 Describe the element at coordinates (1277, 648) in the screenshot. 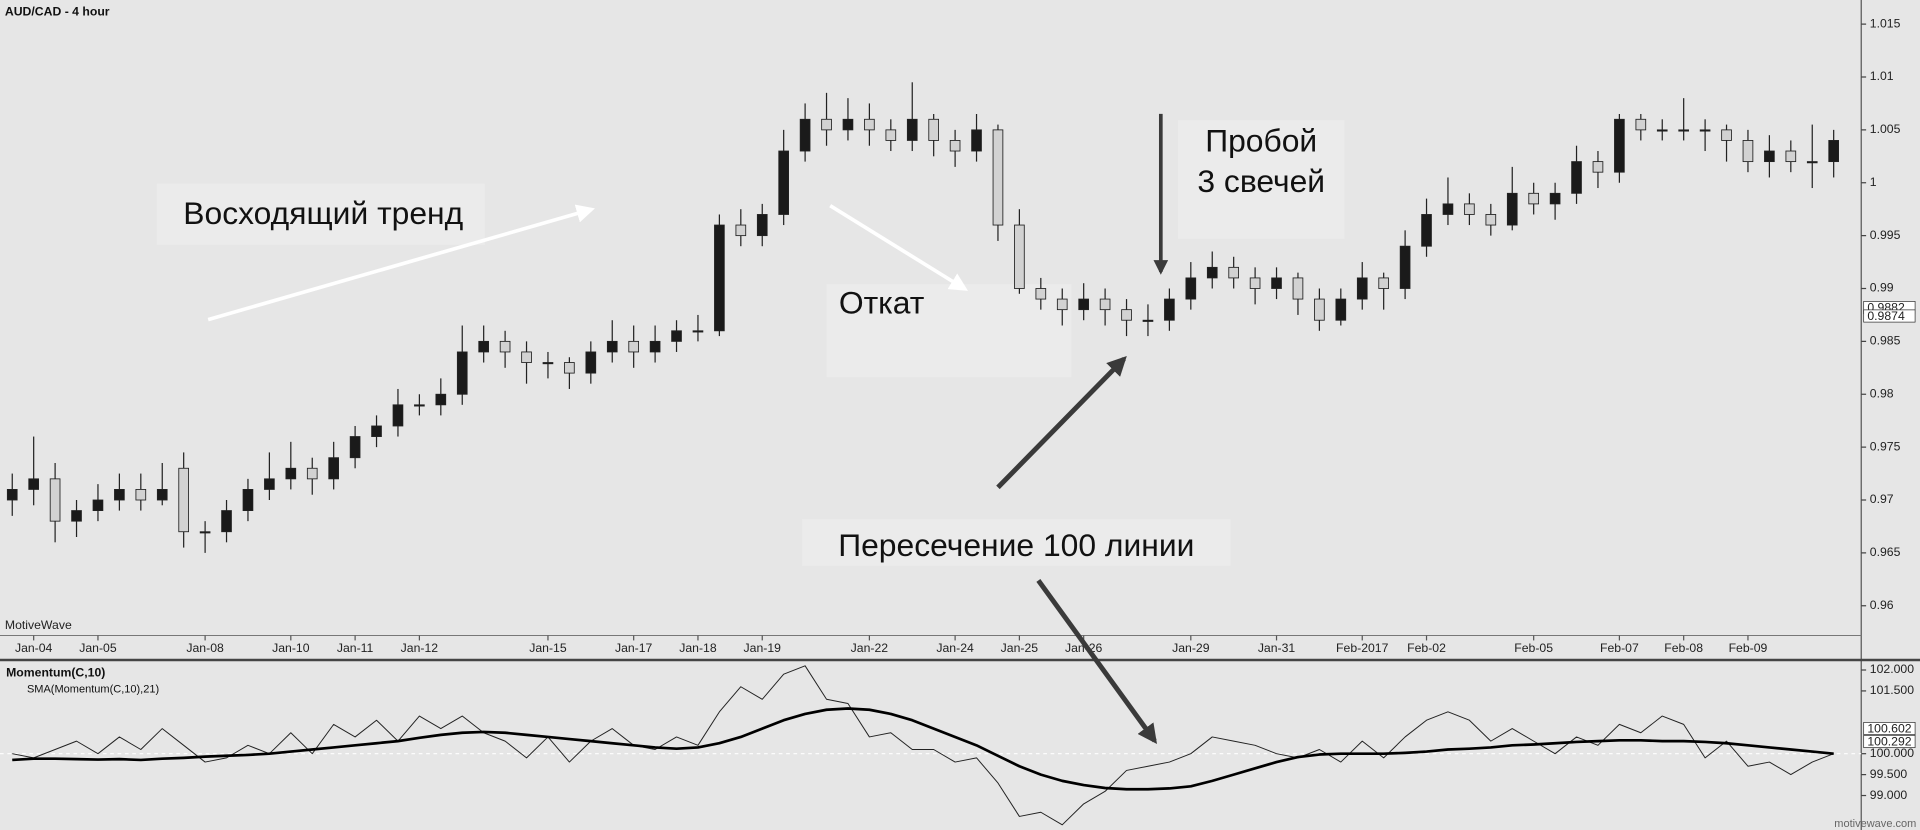

I see `x-tick-label: Jan-31` at that location.